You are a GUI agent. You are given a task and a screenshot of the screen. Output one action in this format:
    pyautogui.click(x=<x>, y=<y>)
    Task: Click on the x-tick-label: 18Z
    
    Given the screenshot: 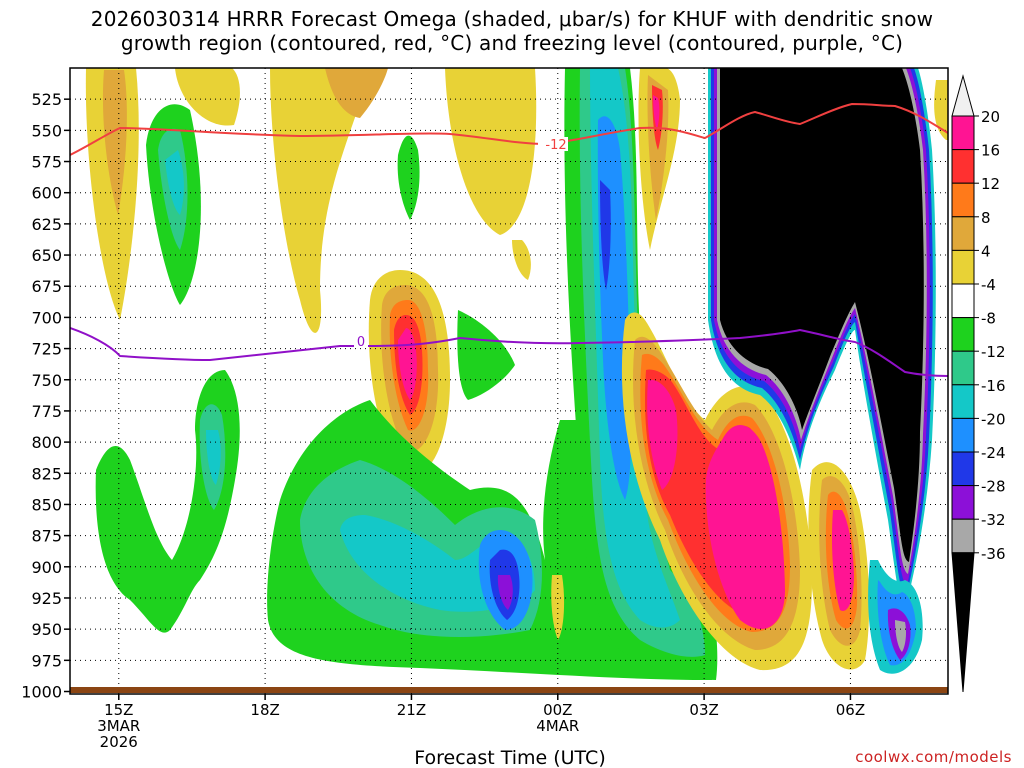 What is the action you would take?
    pyautogui.click(x=264, y=710)
    